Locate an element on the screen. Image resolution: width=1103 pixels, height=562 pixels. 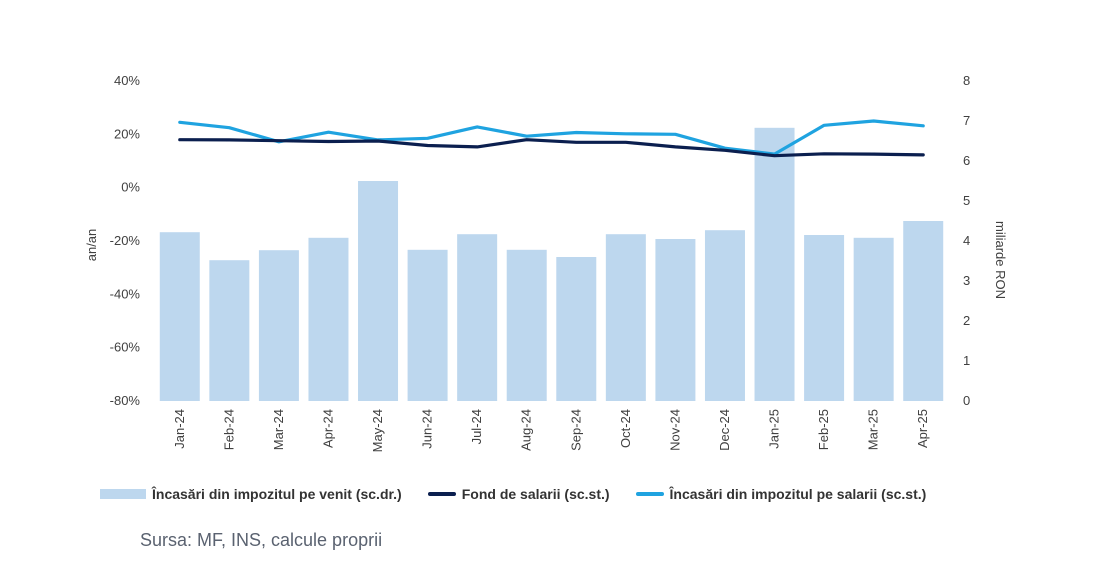
right-tick-label: 6 is located at coordinates (966, 160).